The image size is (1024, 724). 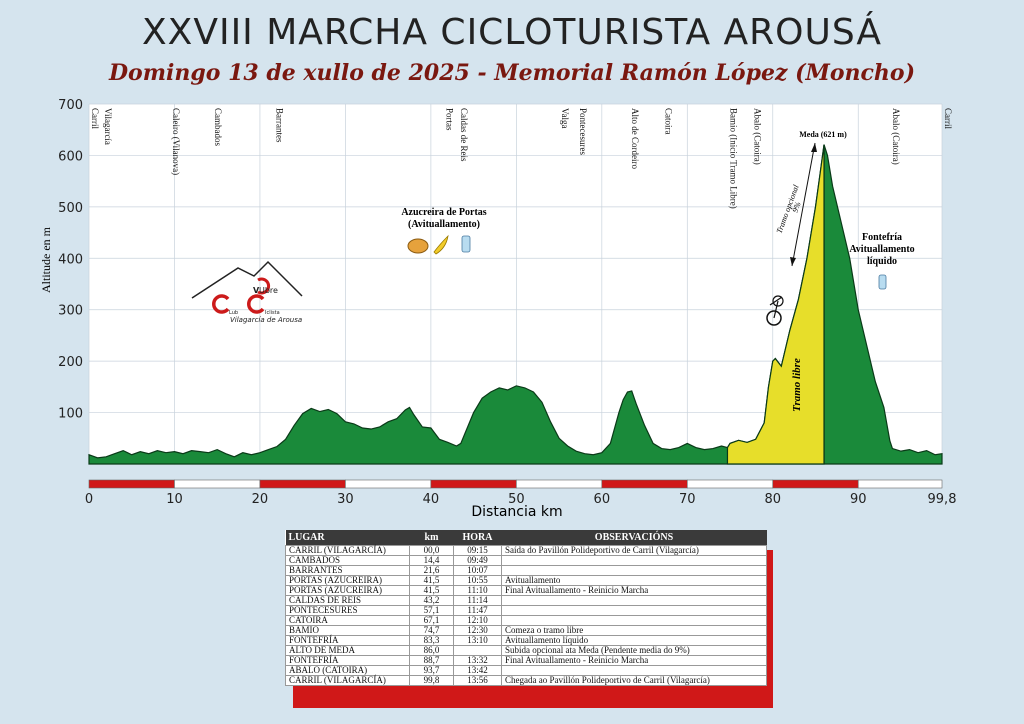 What do you see at coordinates (266, 320) in the screenshot?
I see `svg-text: Vilagarcía de Arousa` at bounding box center [266, 320].